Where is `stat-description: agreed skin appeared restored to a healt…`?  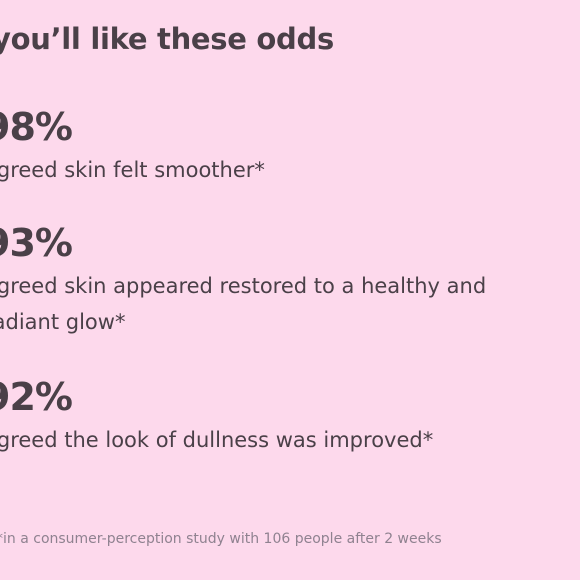
stat-description: agreed skin appeared restored to a healt… is located at coordinates (243, 304).